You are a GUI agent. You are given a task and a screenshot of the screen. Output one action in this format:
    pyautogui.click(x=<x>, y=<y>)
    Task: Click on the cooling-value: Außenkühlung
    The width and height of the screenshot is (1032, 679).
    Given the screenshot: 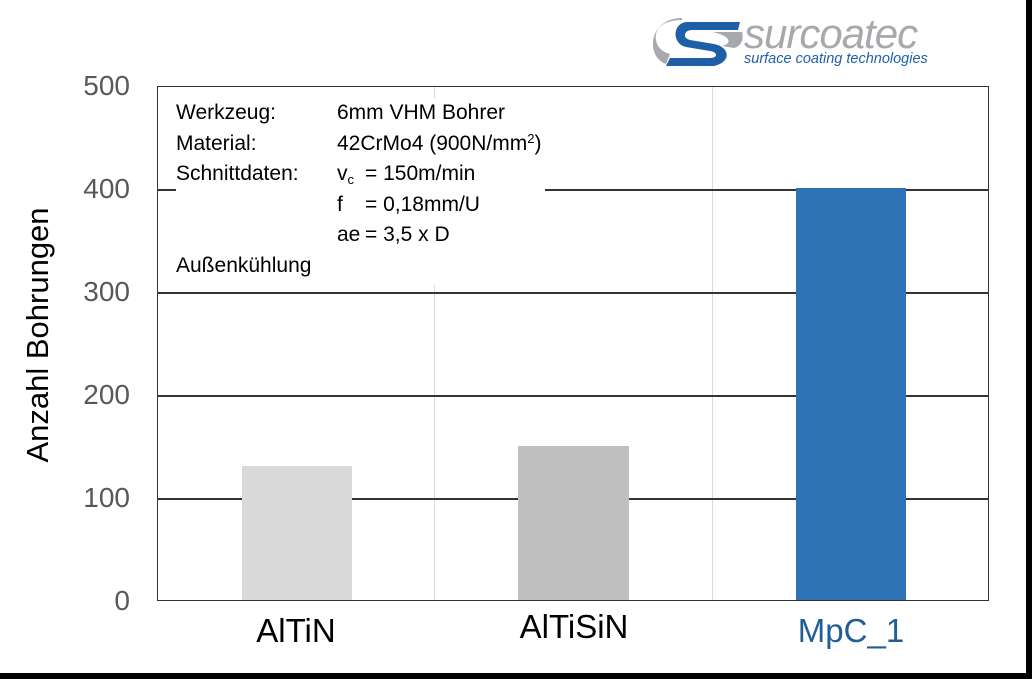 What is the action you would take?
    pyautogui.click(x=244, y=265)
    